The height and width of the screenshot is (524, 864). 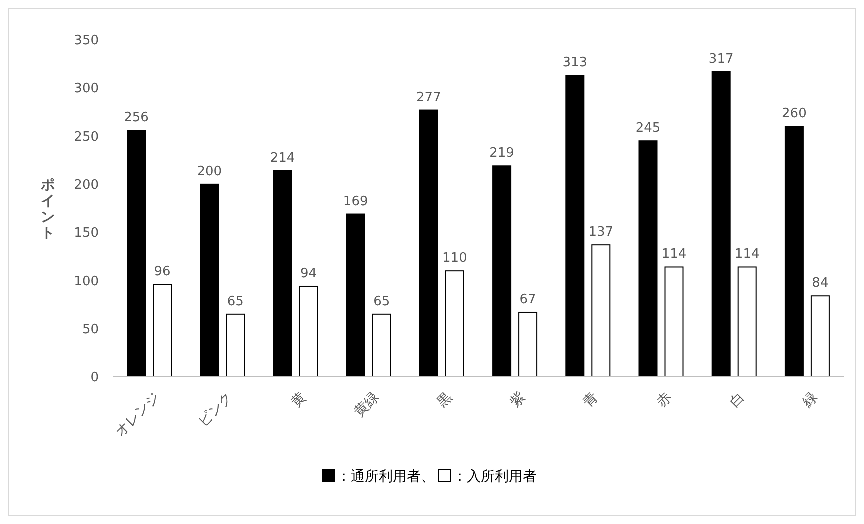 What do you see at coordinates (86, 282) in the screenshot?
I see `y-tick-label: 100` at bounding box center [86, 282].